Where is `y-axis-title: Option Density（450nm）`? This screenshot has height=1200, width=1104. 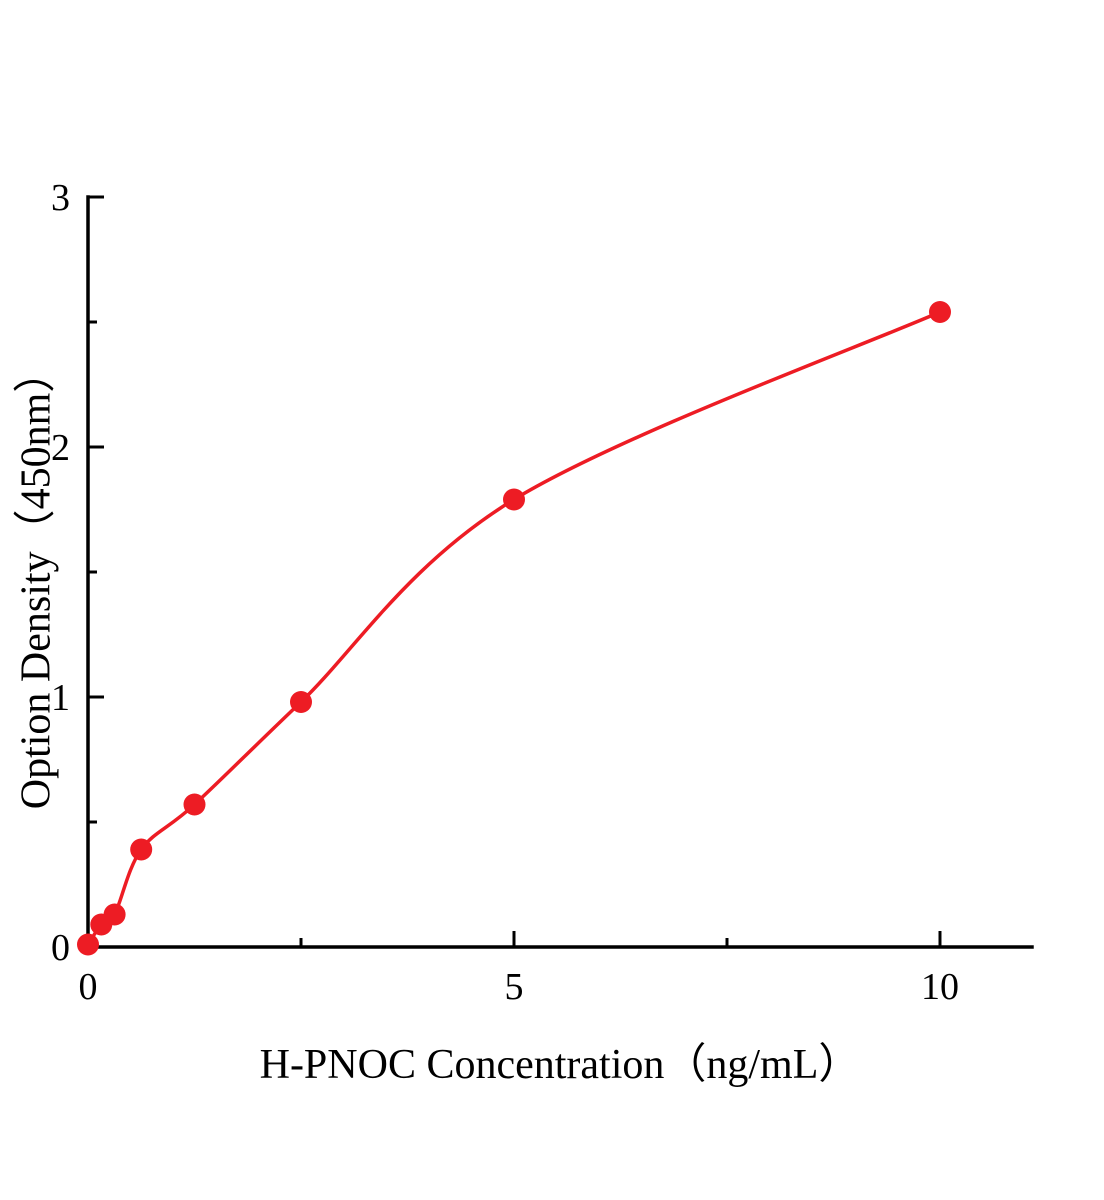
y-axis-title: Option Density（450nm） is located at coordinates (36, 580).